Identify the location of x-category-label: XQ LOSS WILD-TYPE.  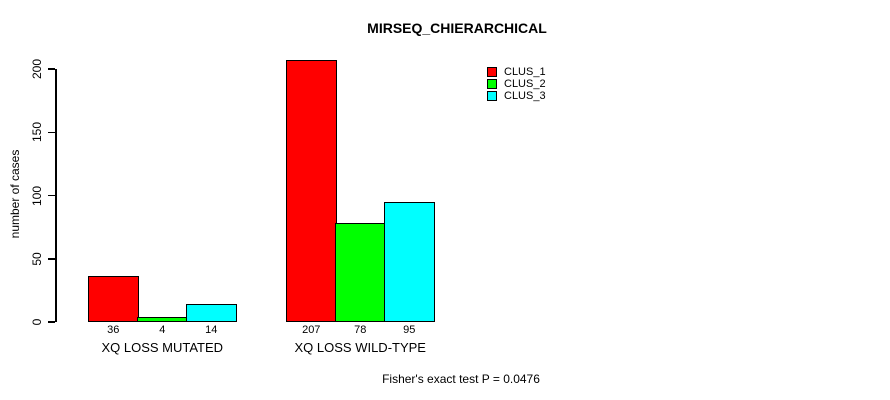
(360, 347).